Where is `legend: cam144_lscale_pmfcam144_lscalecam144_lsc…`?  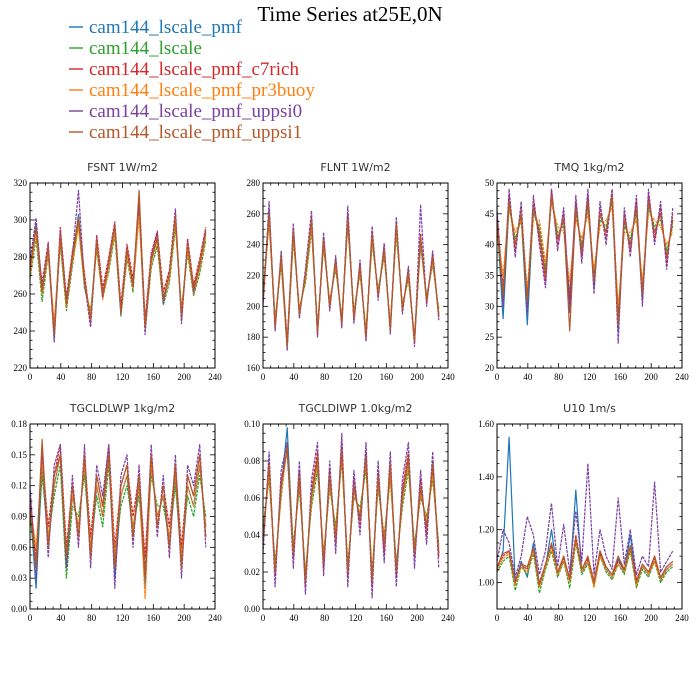
legend: cam144_lscale_pmfcam144_lscalecam144_lsc… is located at coordinates (192, 80).